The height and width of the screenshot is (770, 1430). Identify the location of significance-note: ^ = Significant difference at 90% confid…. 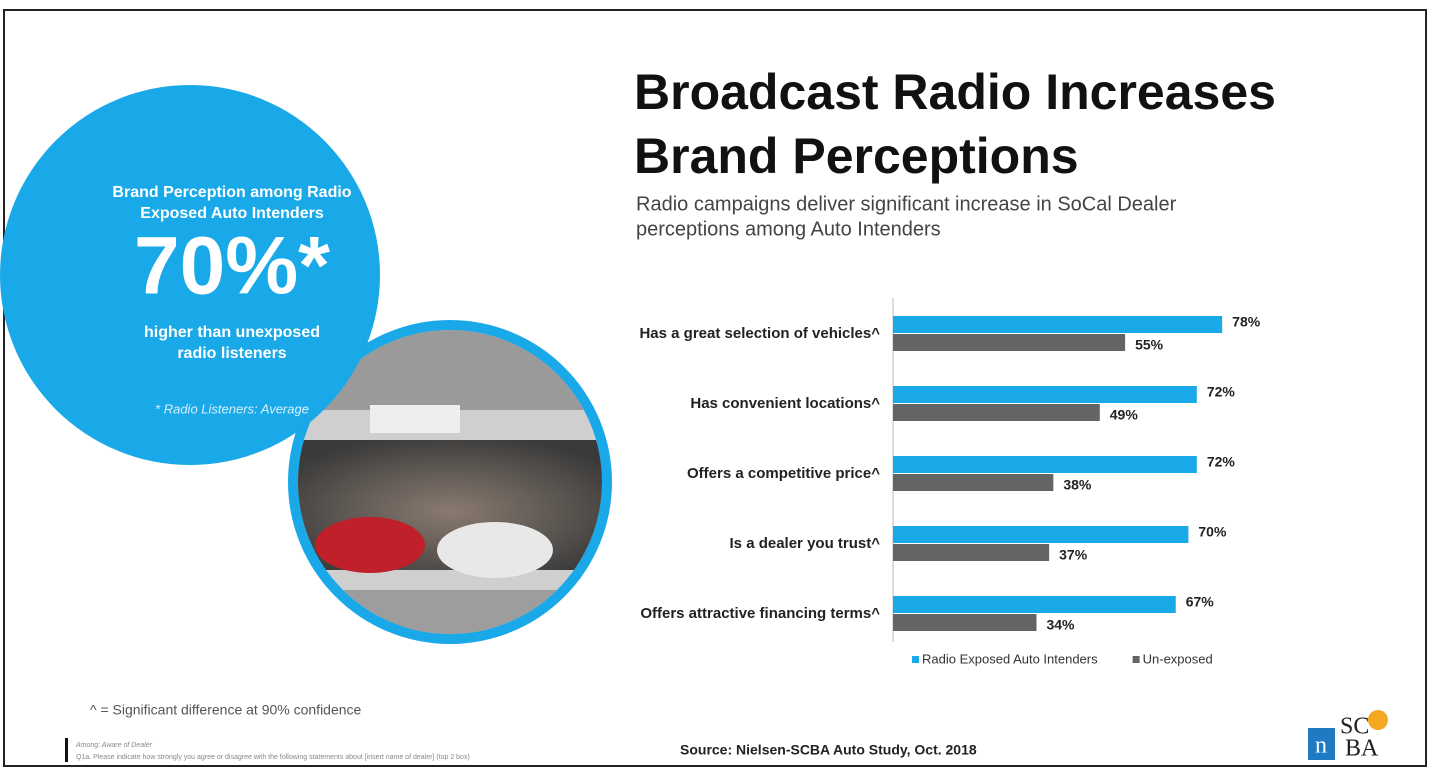
(226, 710).